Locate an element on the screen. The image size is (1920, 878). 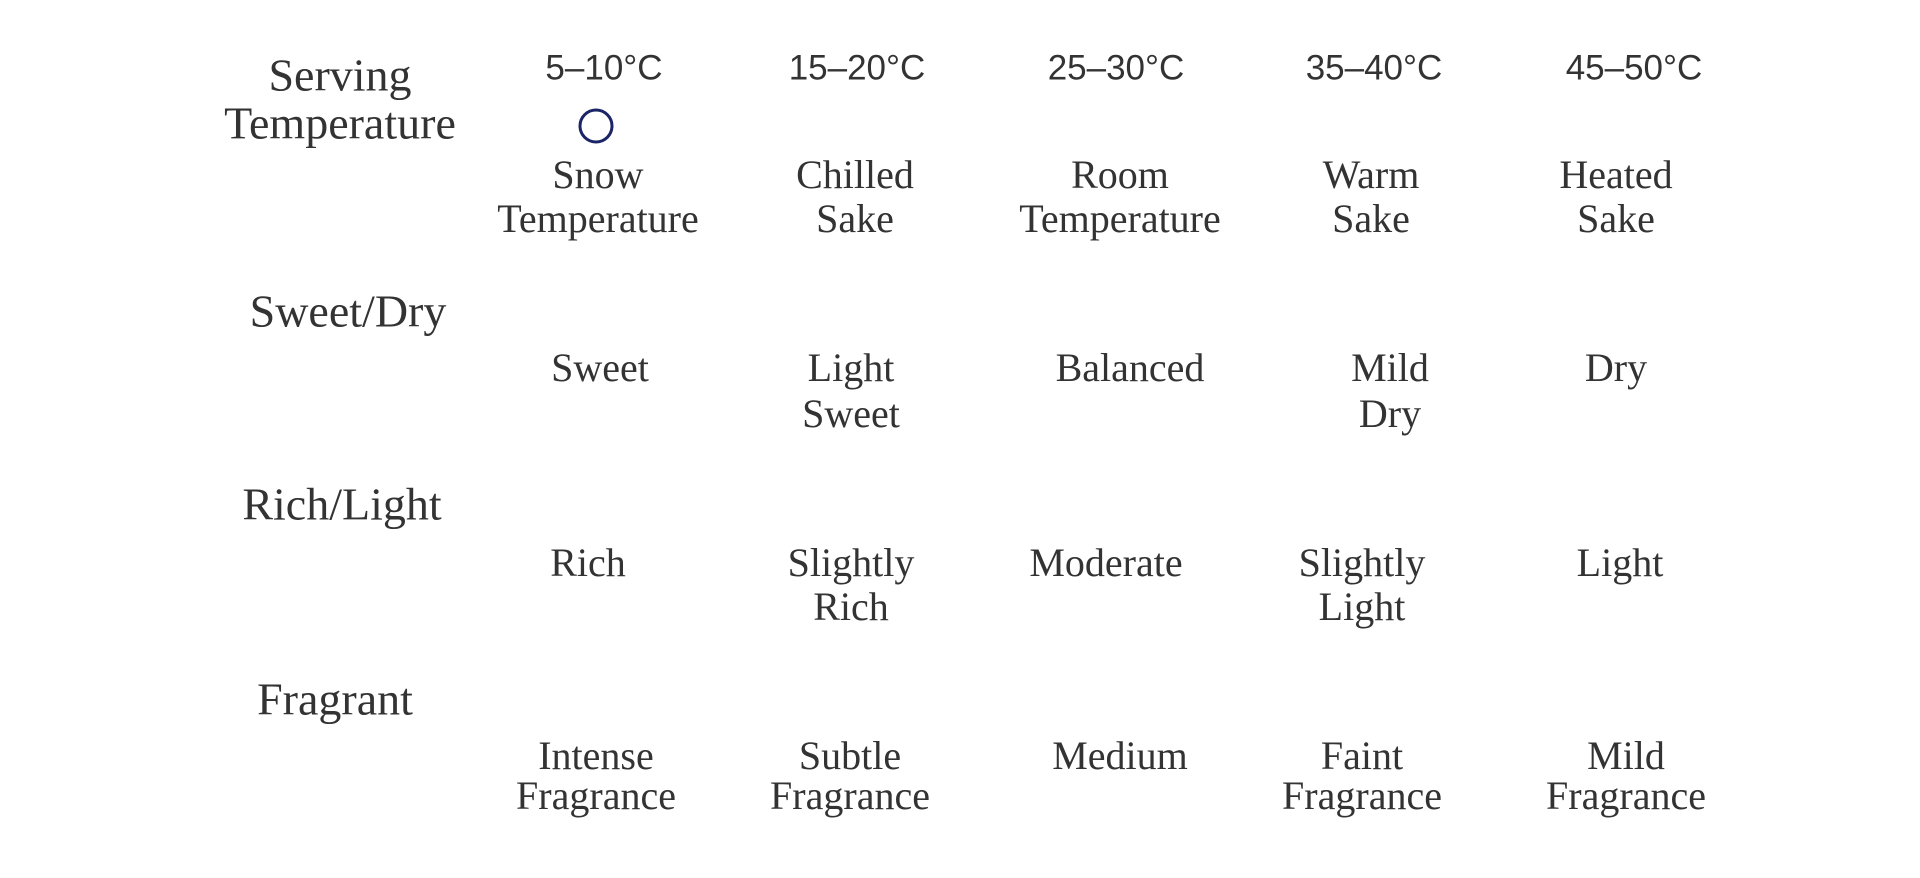
option-label: Moderate is located at coordinates (1105, 562).